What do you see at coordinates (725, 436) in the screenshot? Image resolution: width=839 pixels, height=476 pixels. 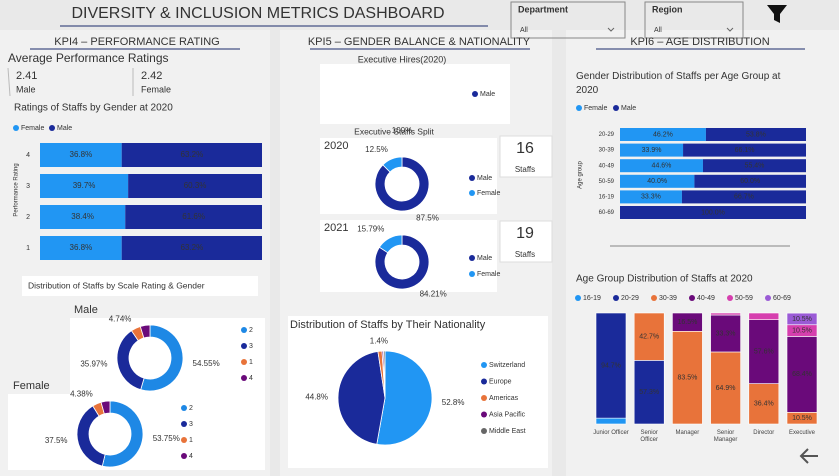 I see `x-tick-label: Senior Manager` at bounding box center [725, 436].